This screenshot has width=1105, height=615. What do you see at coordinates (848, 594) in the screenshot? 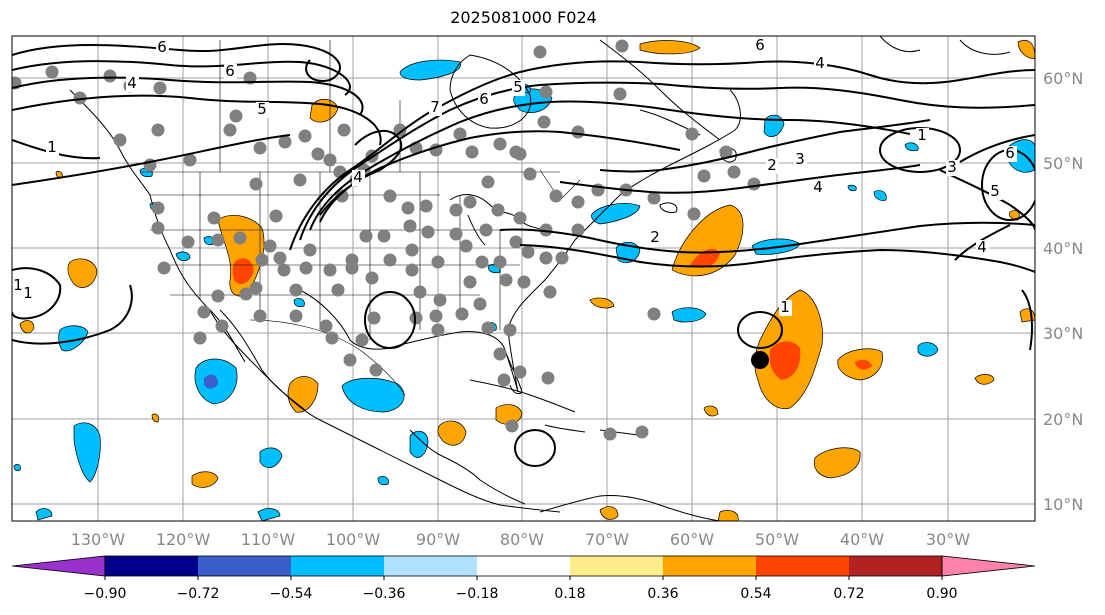
I see `colorbar-tick-label: 0.72` at bounding box center [848, 594].